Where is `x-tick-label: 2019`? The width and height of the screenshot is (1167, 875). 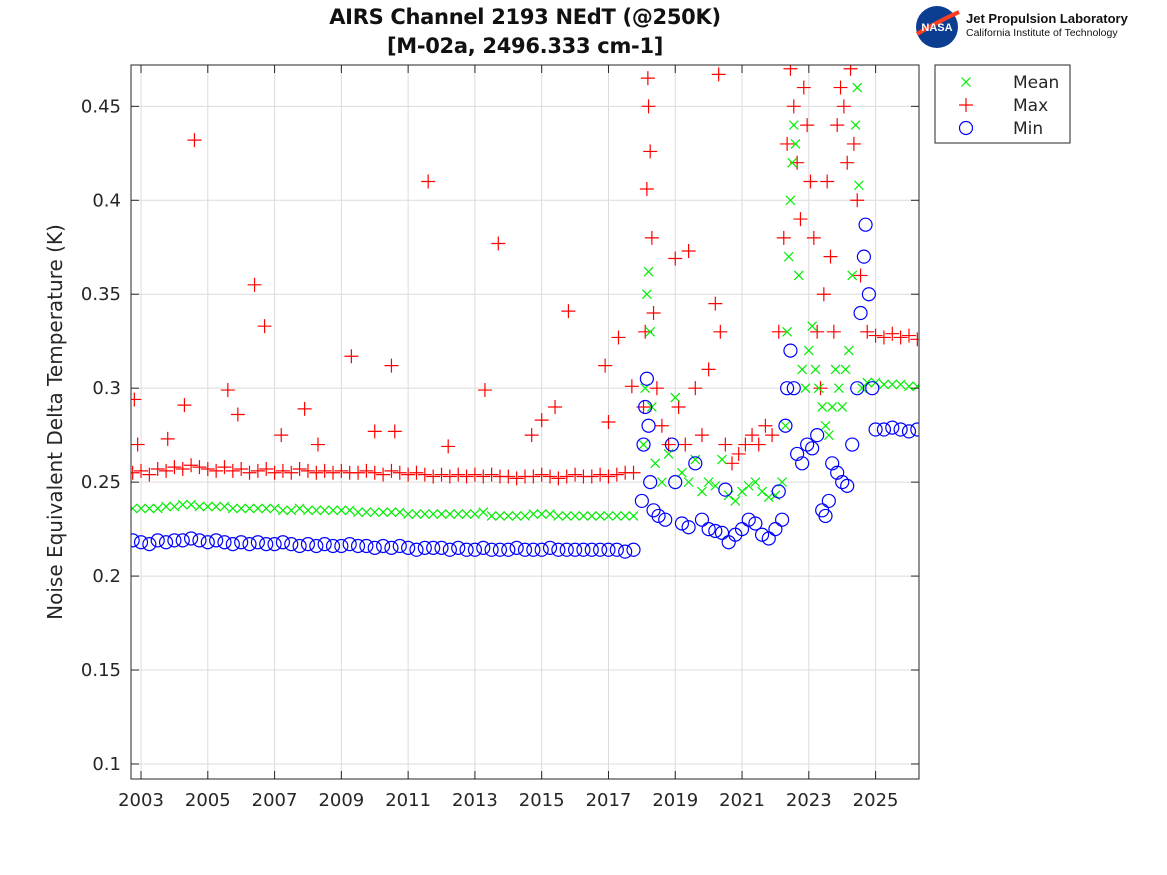
x-tick-label: 2019 is located at coordinates (675, 800).